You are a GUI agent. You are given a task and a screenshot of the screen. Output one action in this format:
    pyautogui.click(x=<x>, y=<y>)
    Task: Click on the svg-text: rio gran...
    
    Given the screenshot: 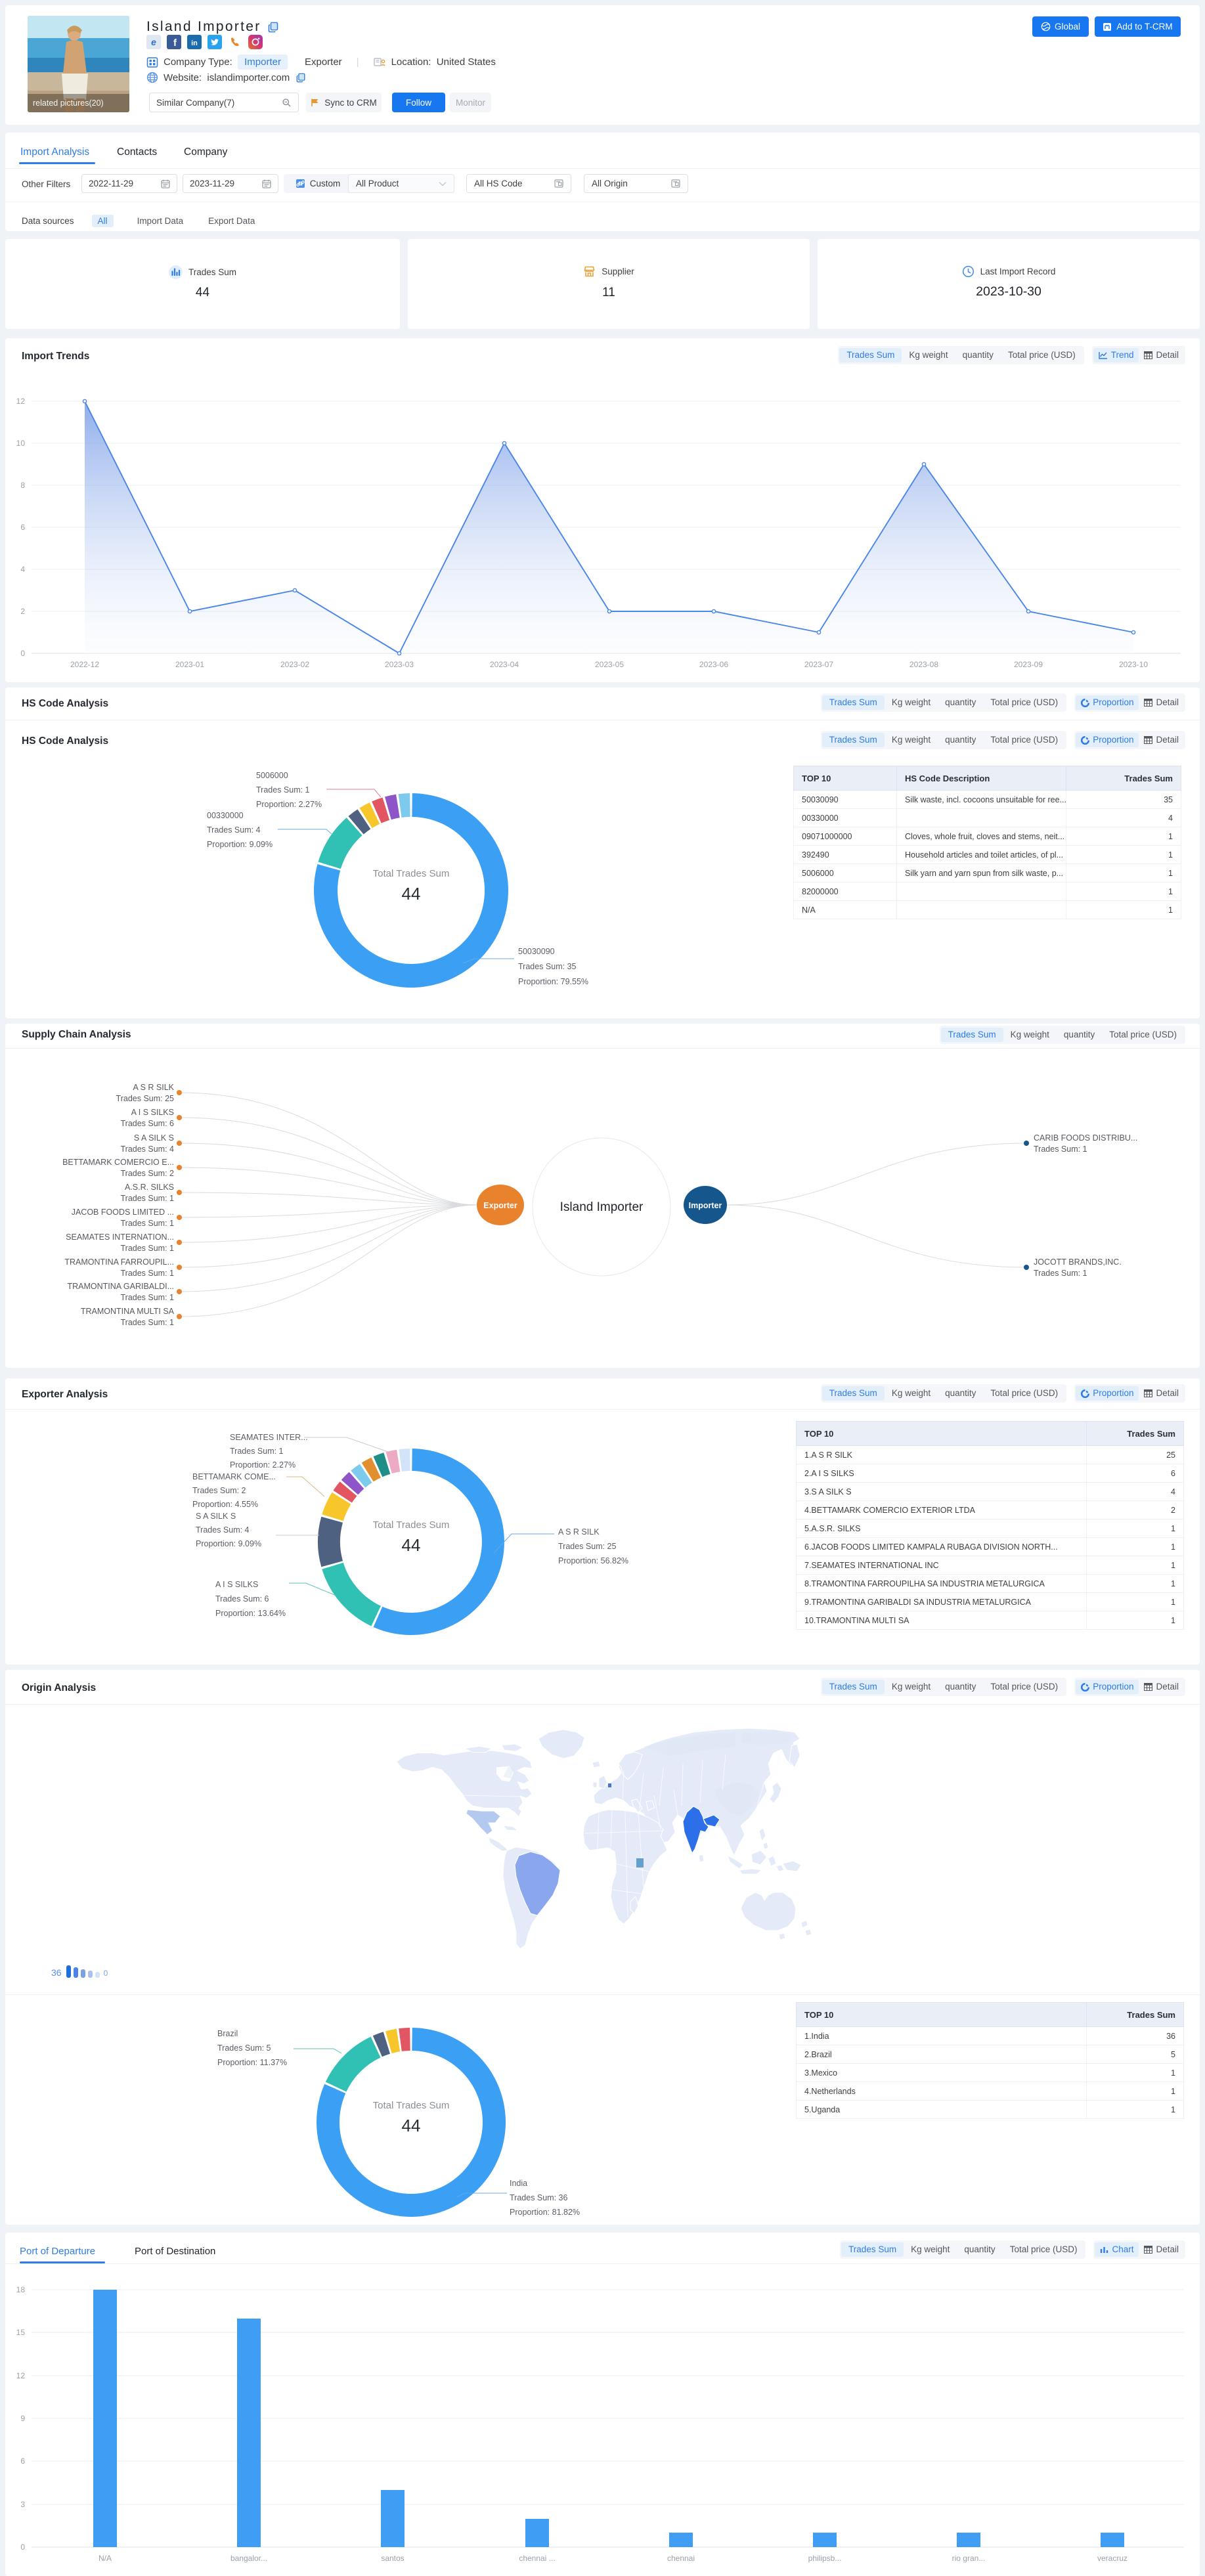 What is the action you would take?
    pyautogui.click(x=969, y=2558)
    